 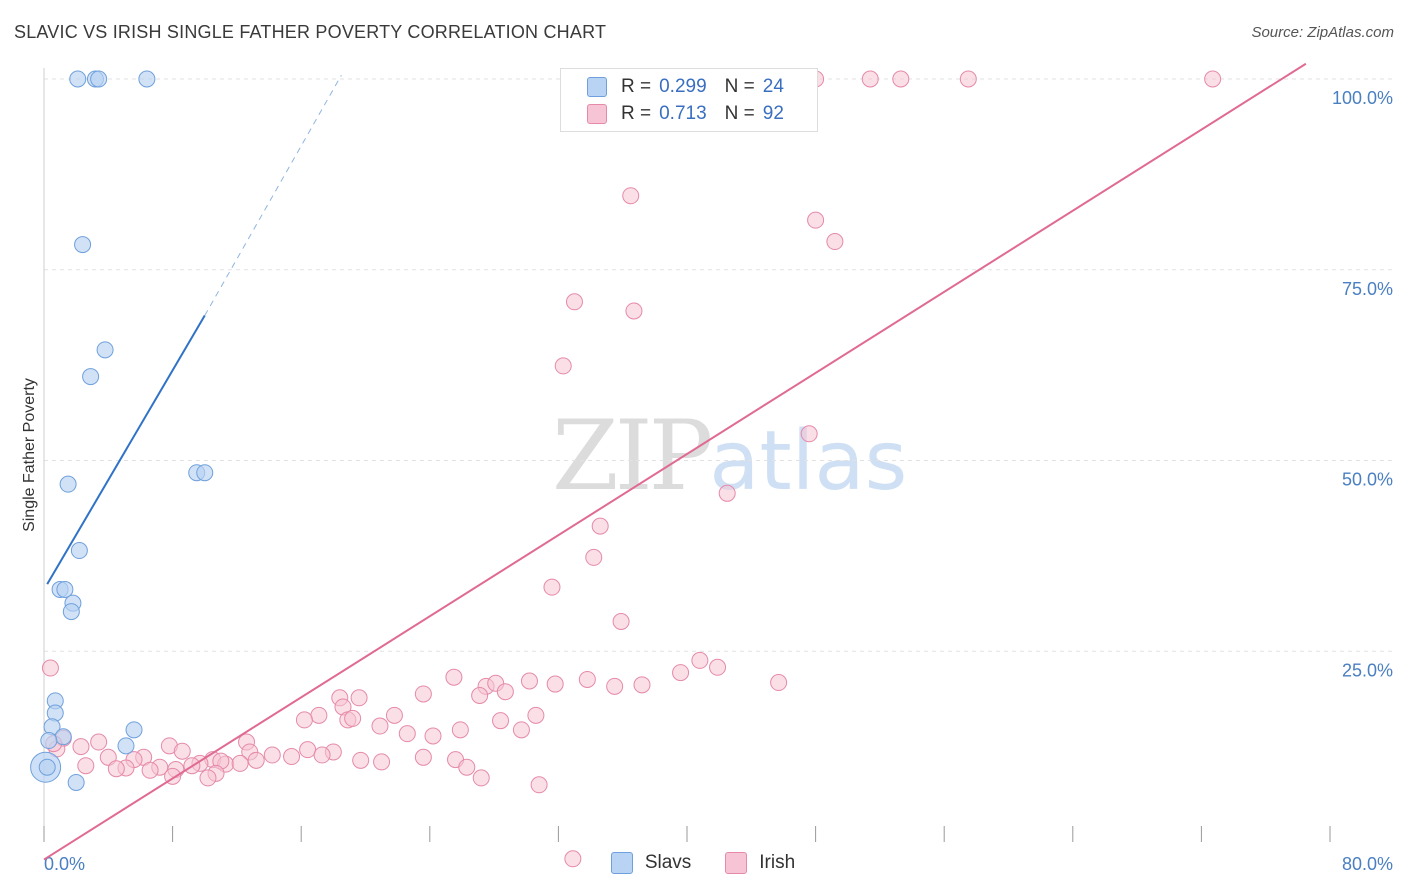 I want to click on irish-r-label: R =, so click(x=636, y=113).